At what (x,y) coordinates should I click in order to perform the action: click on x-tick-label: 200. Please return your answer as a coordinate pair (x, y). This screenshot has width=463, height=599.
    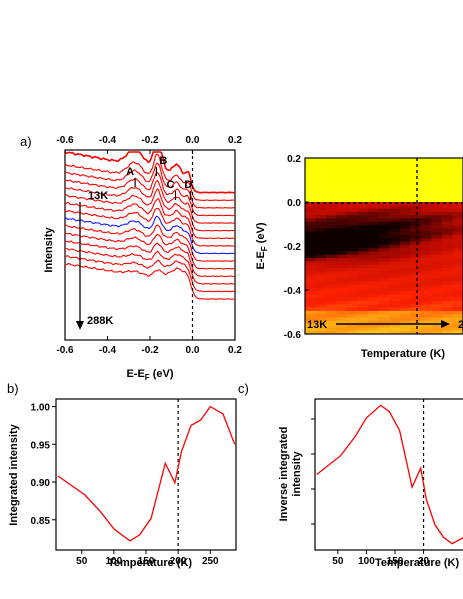
    Looking at the image, I should click on (178, 561).